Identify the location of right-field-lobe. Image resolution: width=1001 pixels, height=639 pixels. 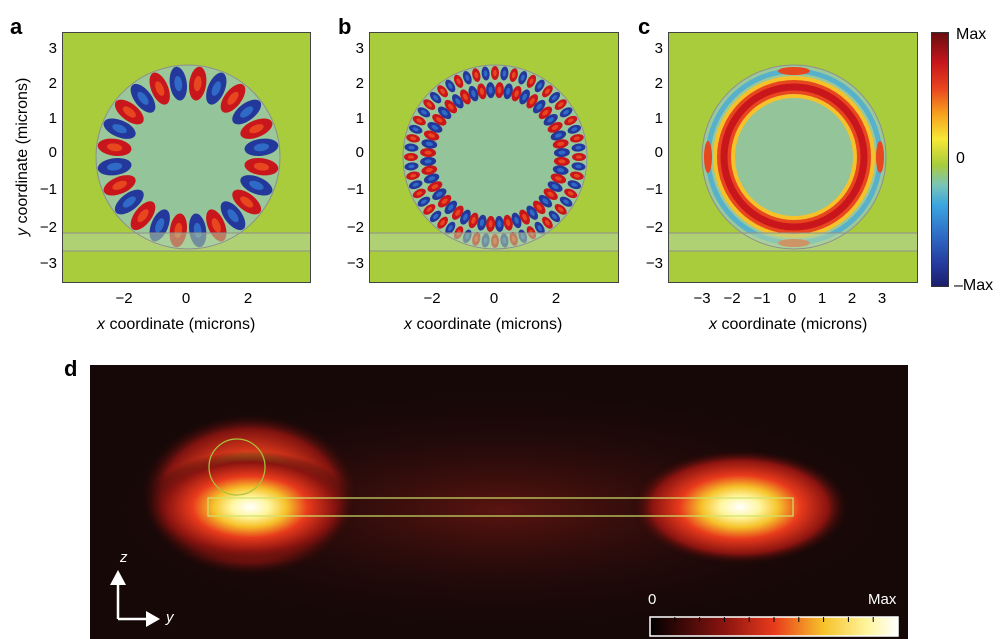
(740, 507).